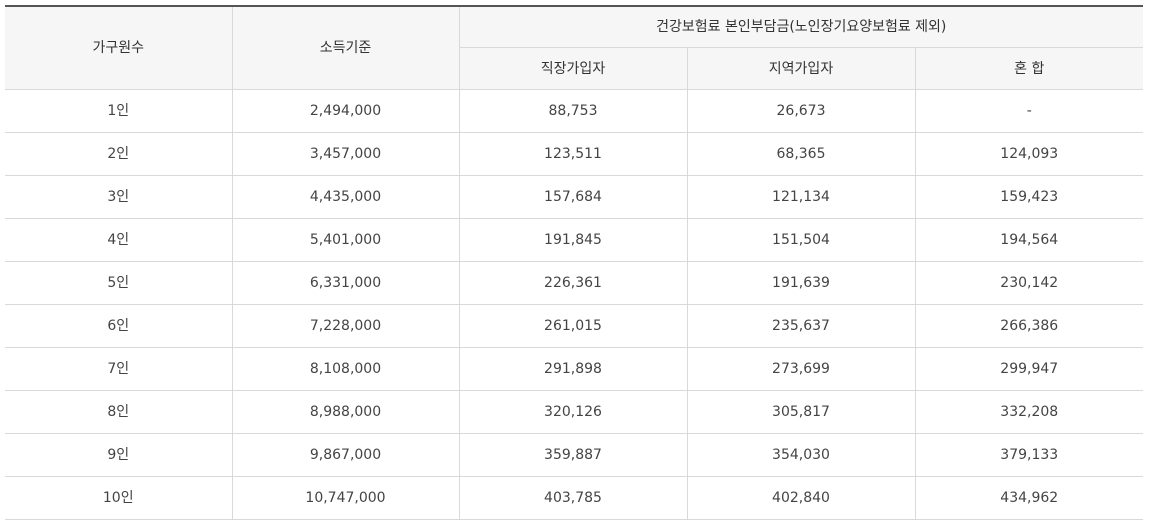  I want to click on cell-employee-premium: 123,511, so click(573, 154).